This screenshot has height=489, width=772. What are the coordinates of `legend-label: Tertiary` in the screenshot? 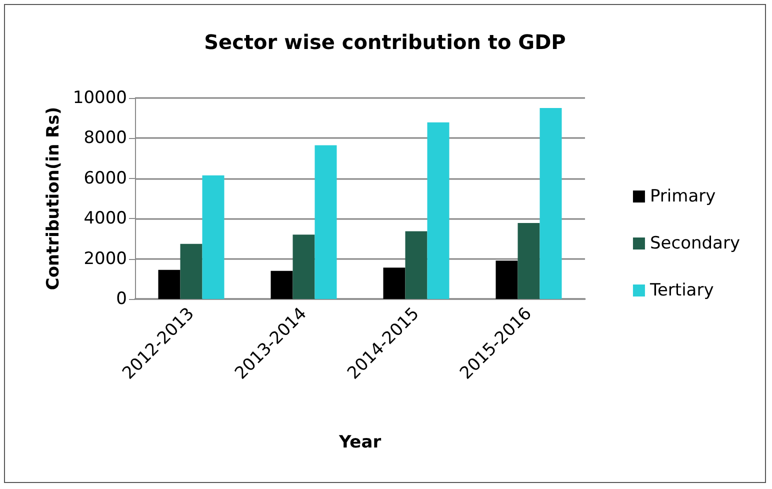 It's located at (681, 290).